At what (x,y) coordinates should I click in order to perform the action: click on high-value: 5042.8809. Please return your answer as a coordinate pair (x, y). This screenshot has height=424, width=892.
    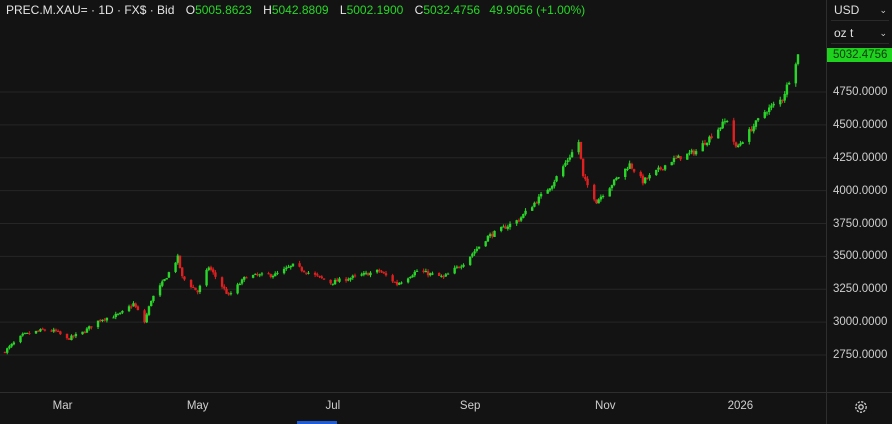
    Looking at the image, I should click on (300, 10).